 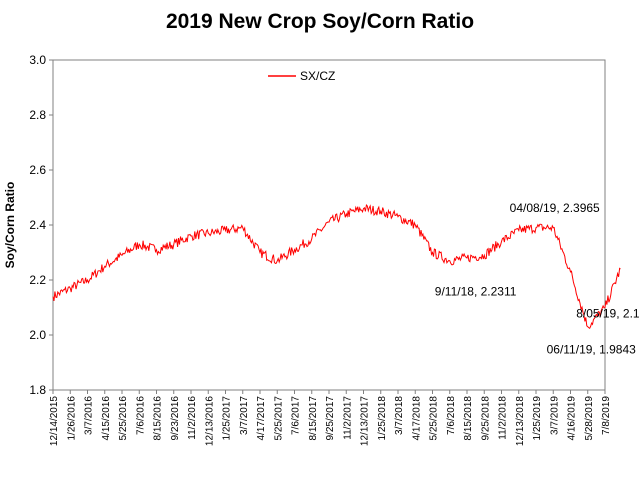 What do you see at coordinates (123, 418) in the screenshot?
I see `x-tick-label: 5/25/2016` at bounding box center [123, 418].